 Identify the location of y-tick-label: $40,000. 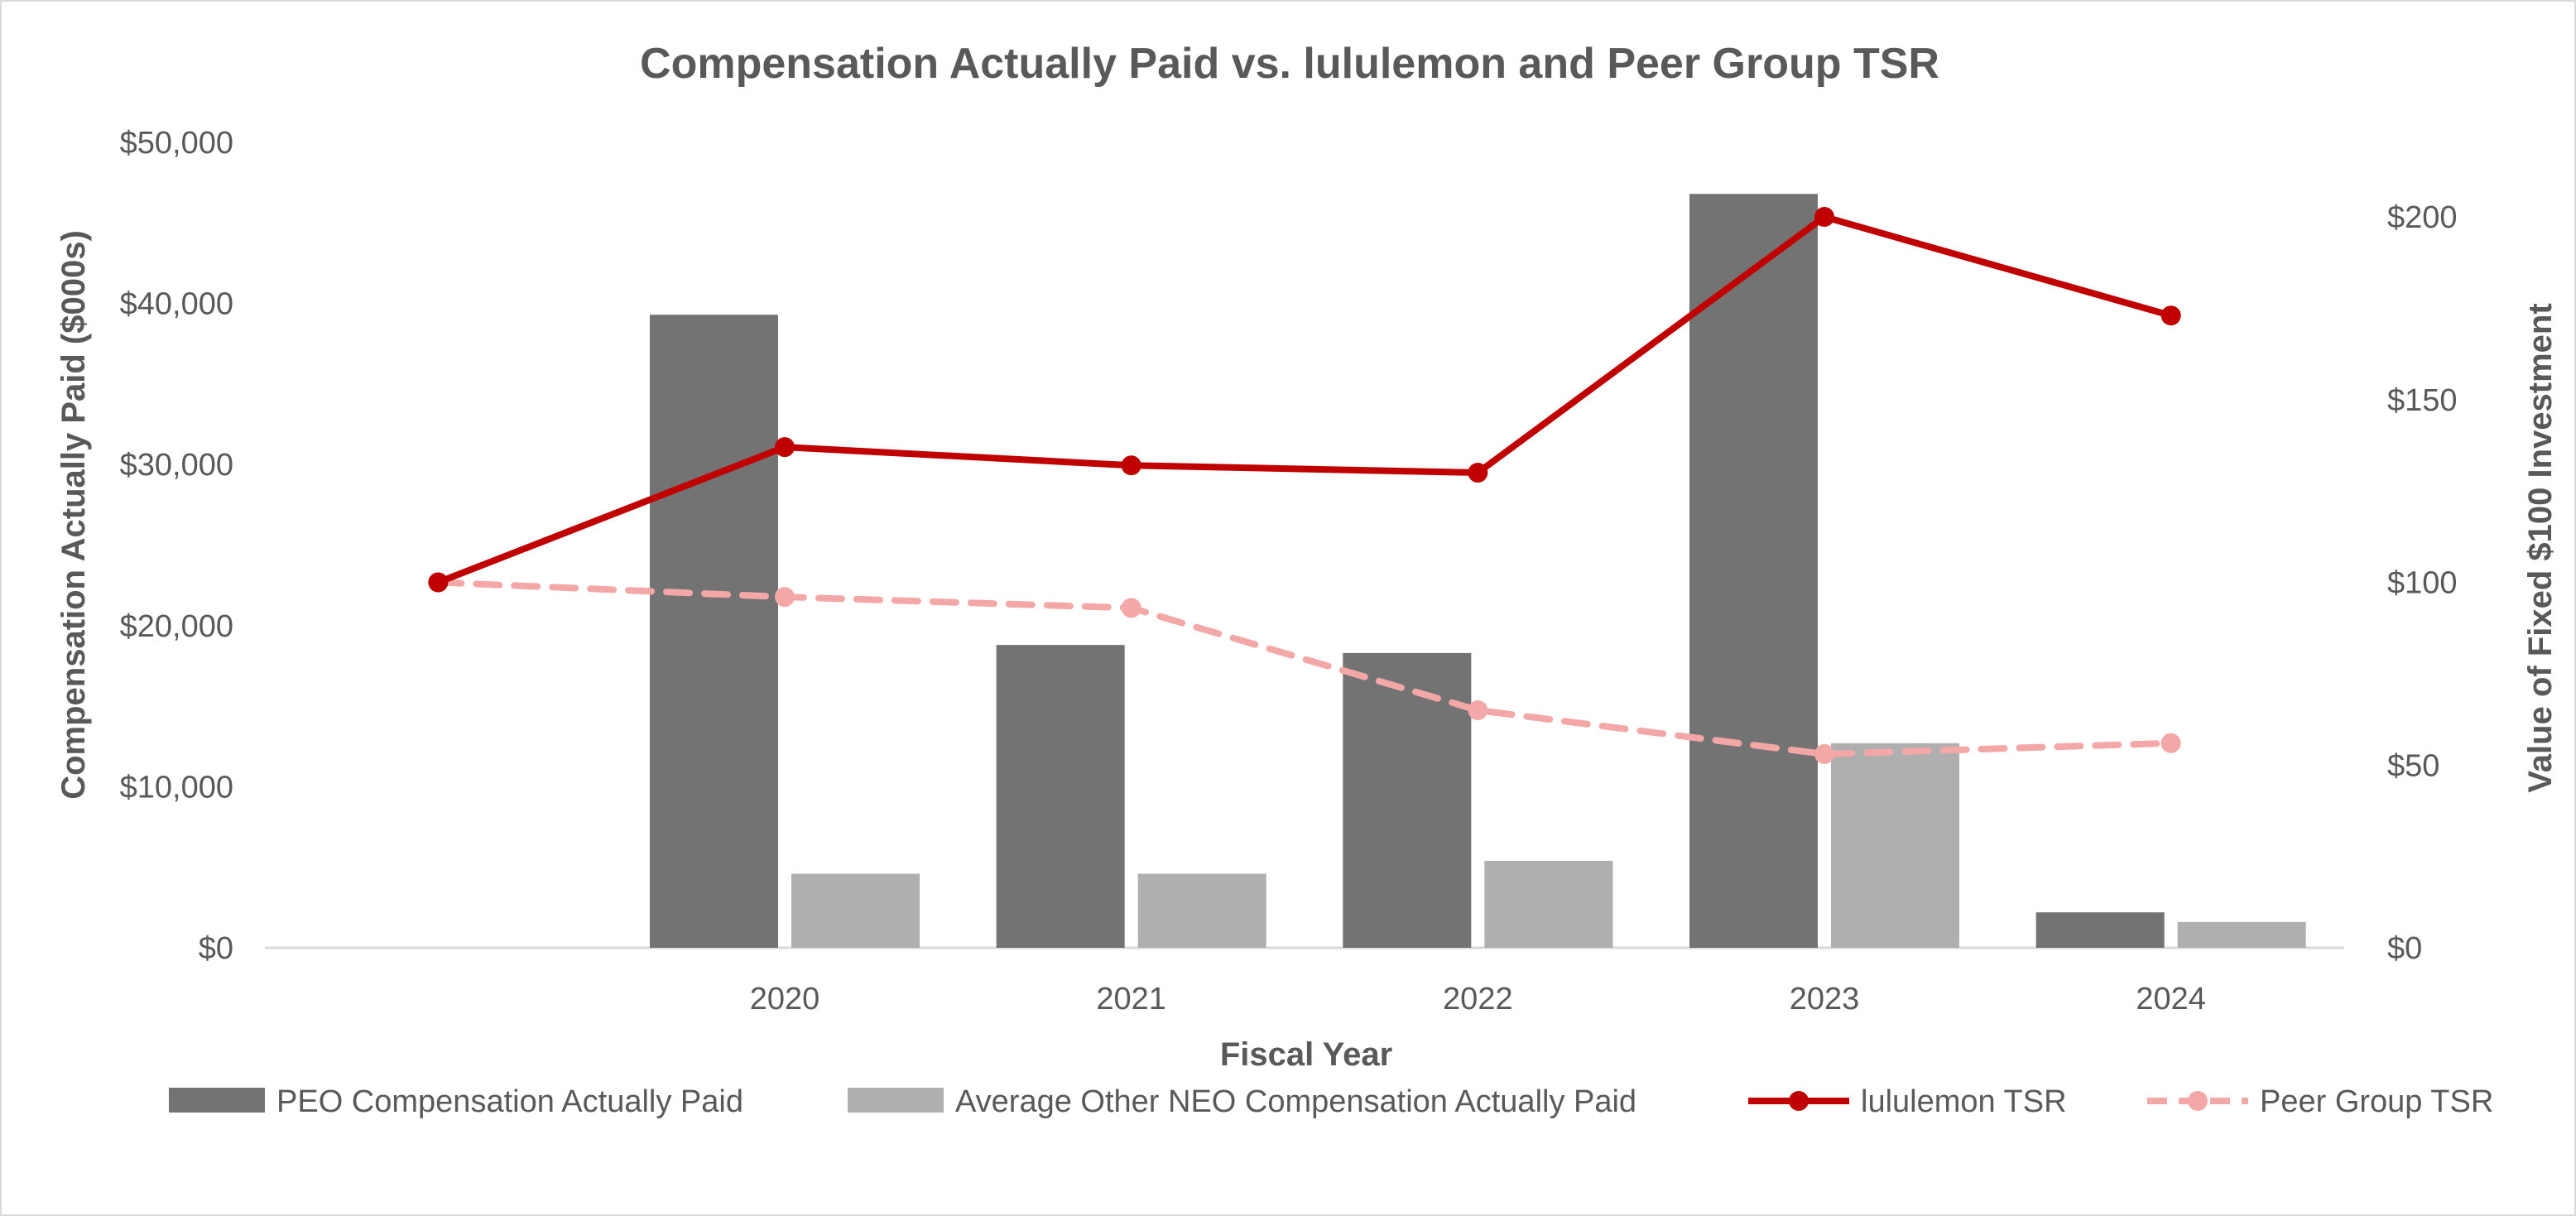
(176, 304).